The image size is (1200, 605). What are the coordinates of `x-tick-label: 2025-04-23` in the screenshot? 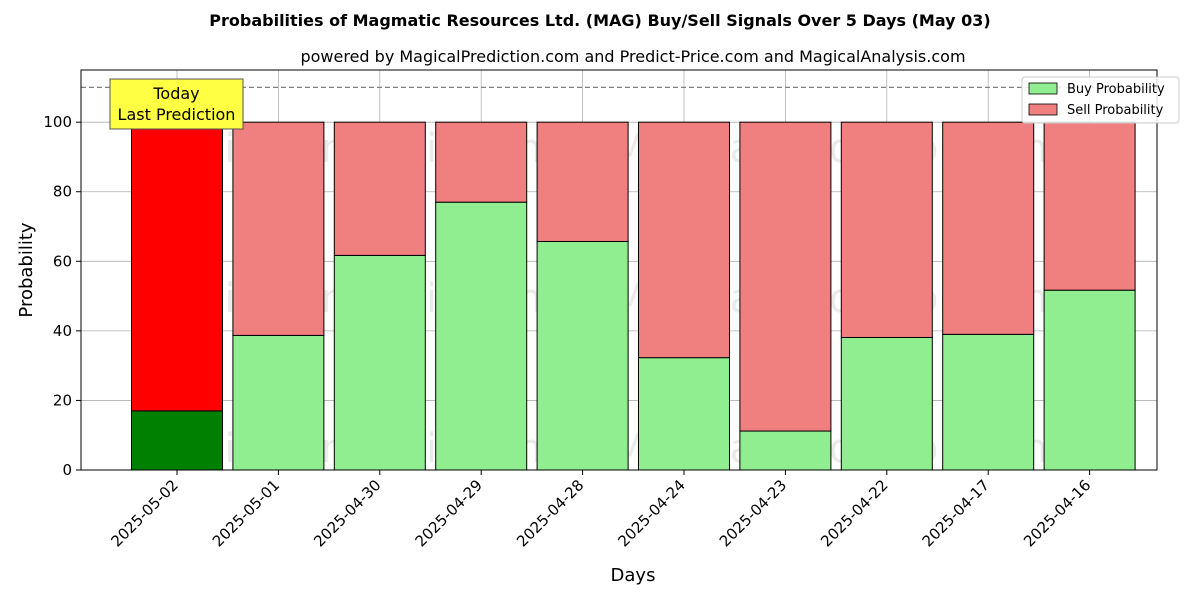 It's located at (753, 513).